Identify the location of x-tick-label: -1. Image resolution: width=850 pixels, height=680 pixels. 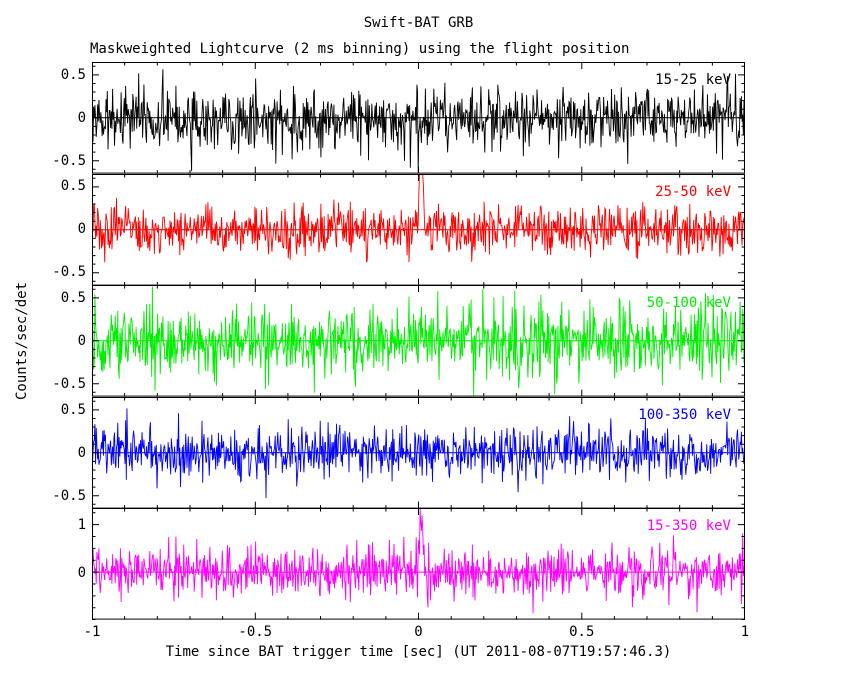
(92, 632).